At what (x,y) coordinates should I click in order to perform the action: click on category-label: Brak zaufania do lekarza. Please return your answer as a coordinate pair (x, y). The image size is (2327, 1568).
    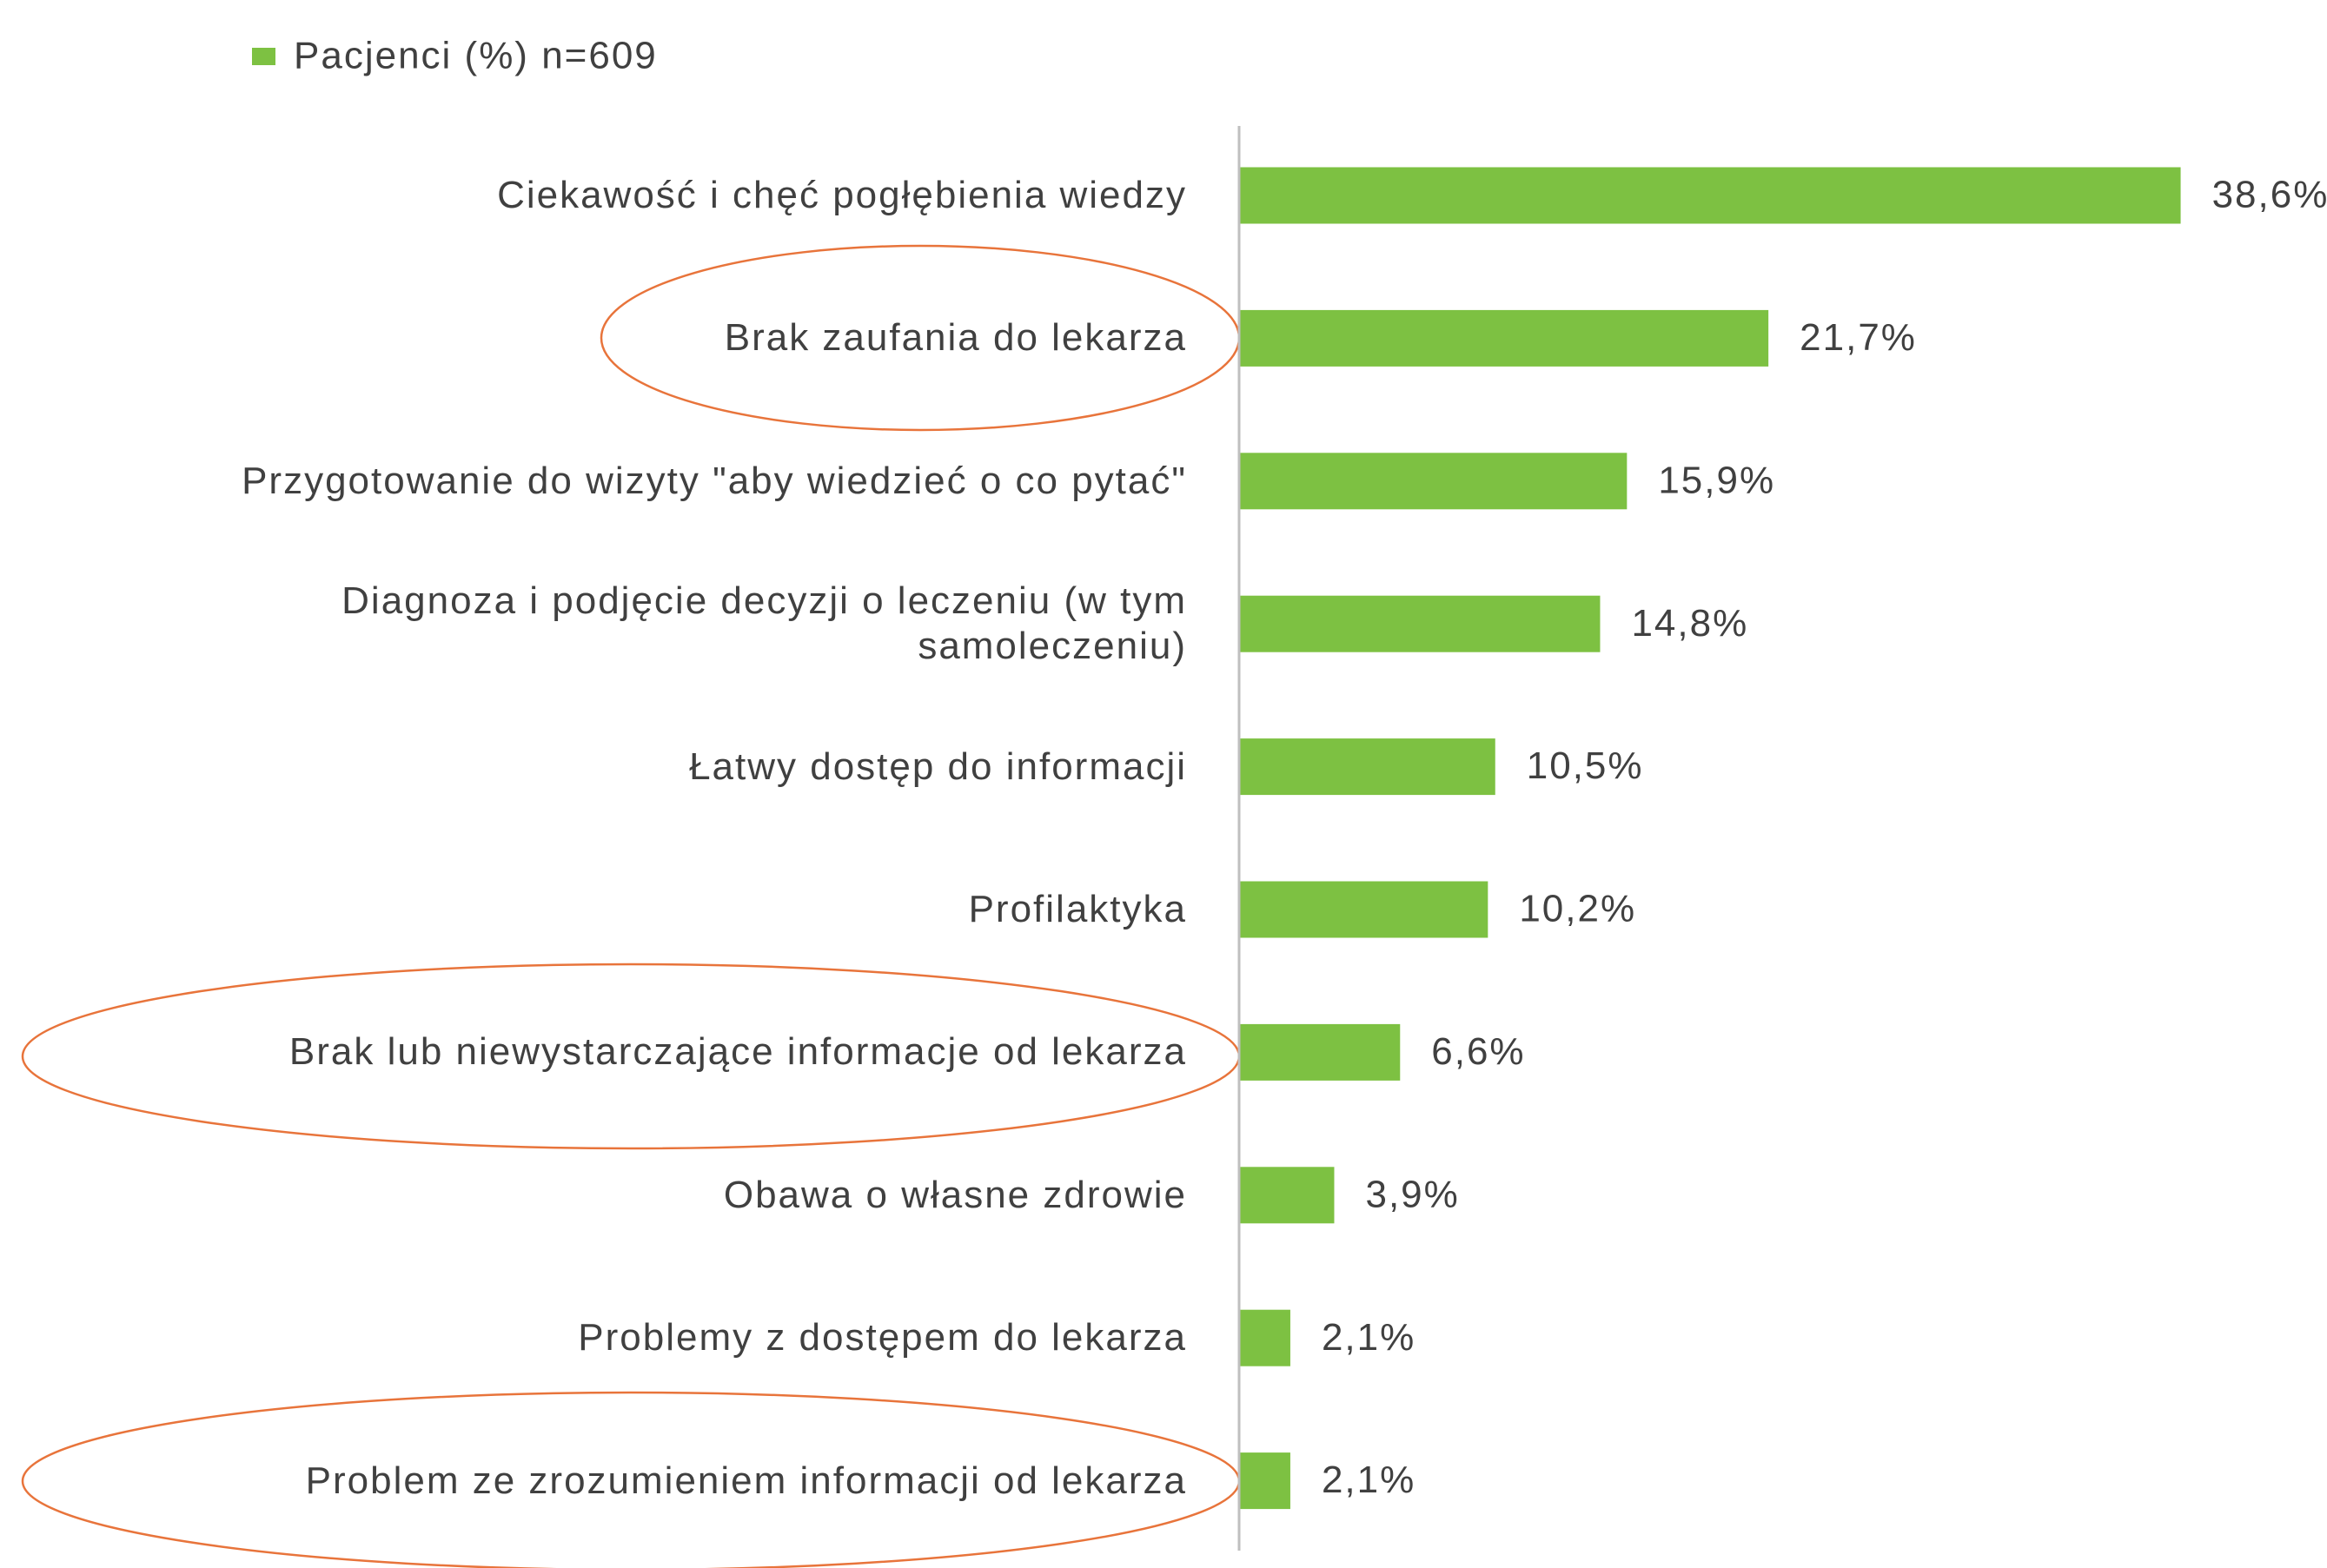
    Looking at the image, I should click on (955, 338).